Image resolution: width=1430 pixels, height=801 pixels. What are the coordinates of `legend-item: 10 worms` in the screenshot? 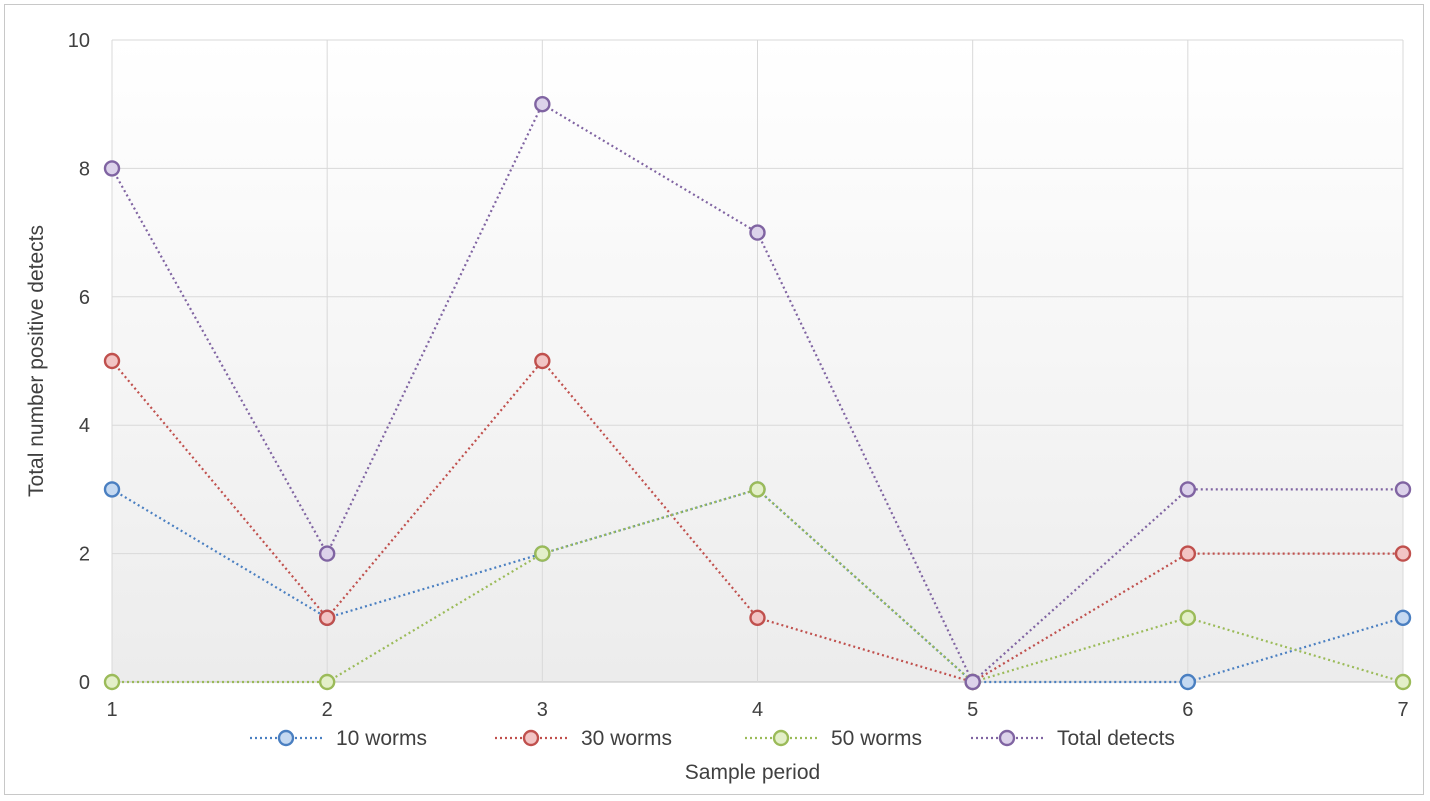 It's located at (338, 738).